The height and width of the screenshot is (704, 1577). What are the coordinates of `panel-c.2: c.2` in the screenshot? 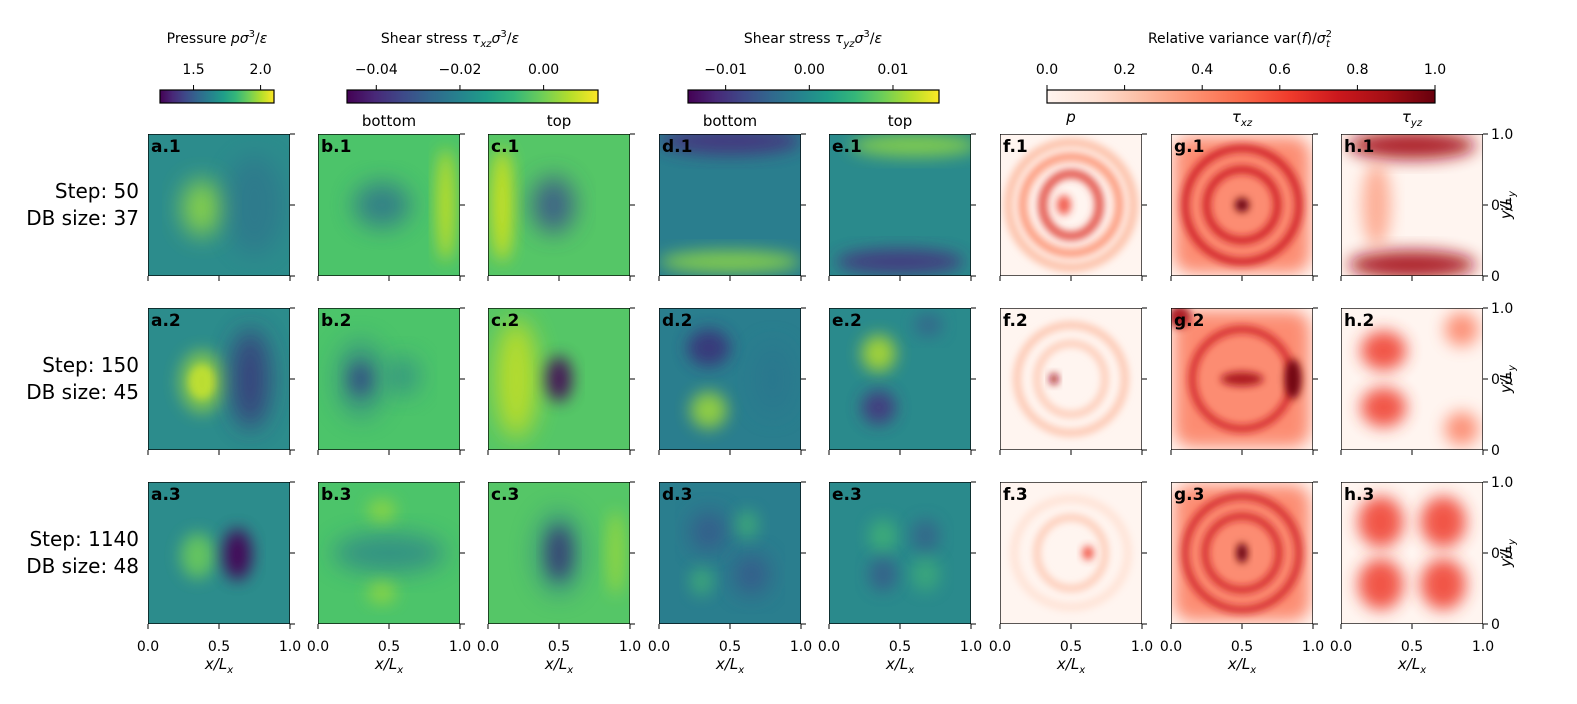 It's located at (561, 381).